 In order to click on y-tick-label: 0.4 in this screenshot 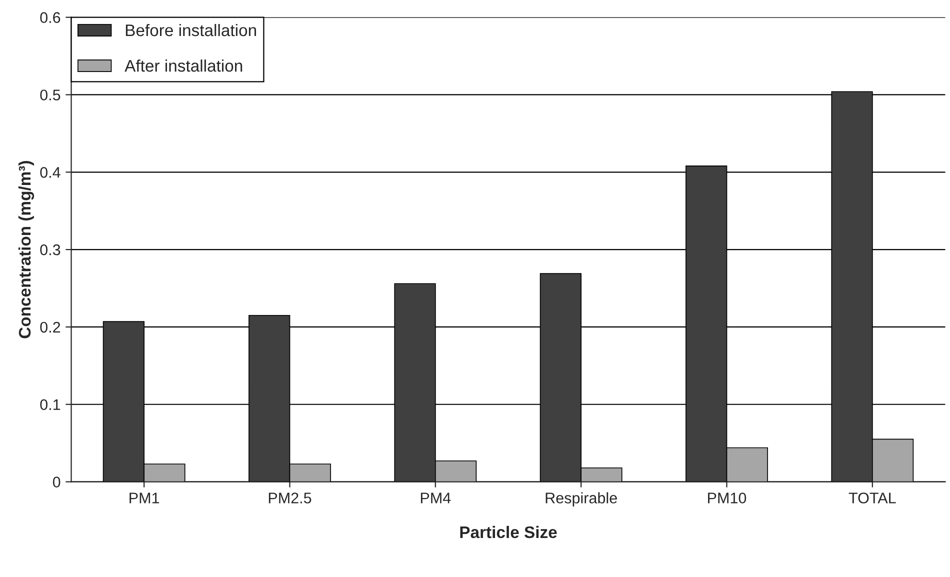, I will do `click(50, 172)`.